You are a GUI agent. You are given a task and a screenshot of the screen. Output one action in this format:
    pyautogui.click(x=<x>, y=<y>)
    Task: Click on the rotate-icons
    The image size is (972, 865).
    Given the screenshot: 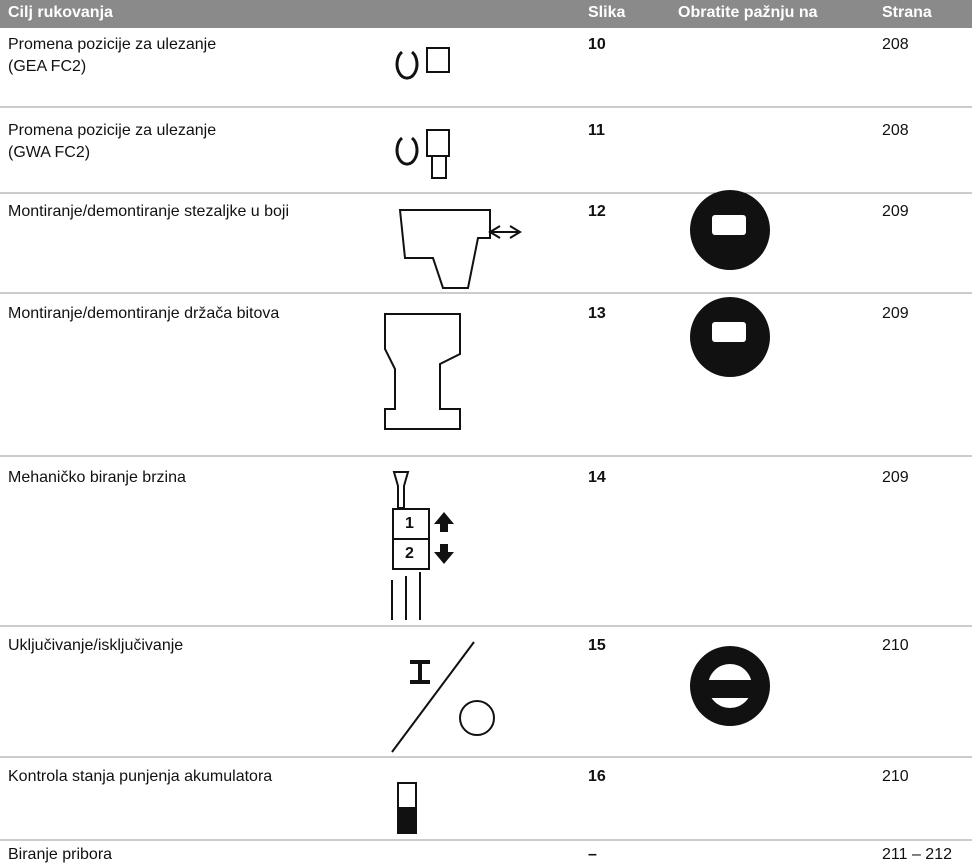 What is the action you would take?
    pyautogui.click(x=407, y=108)
    